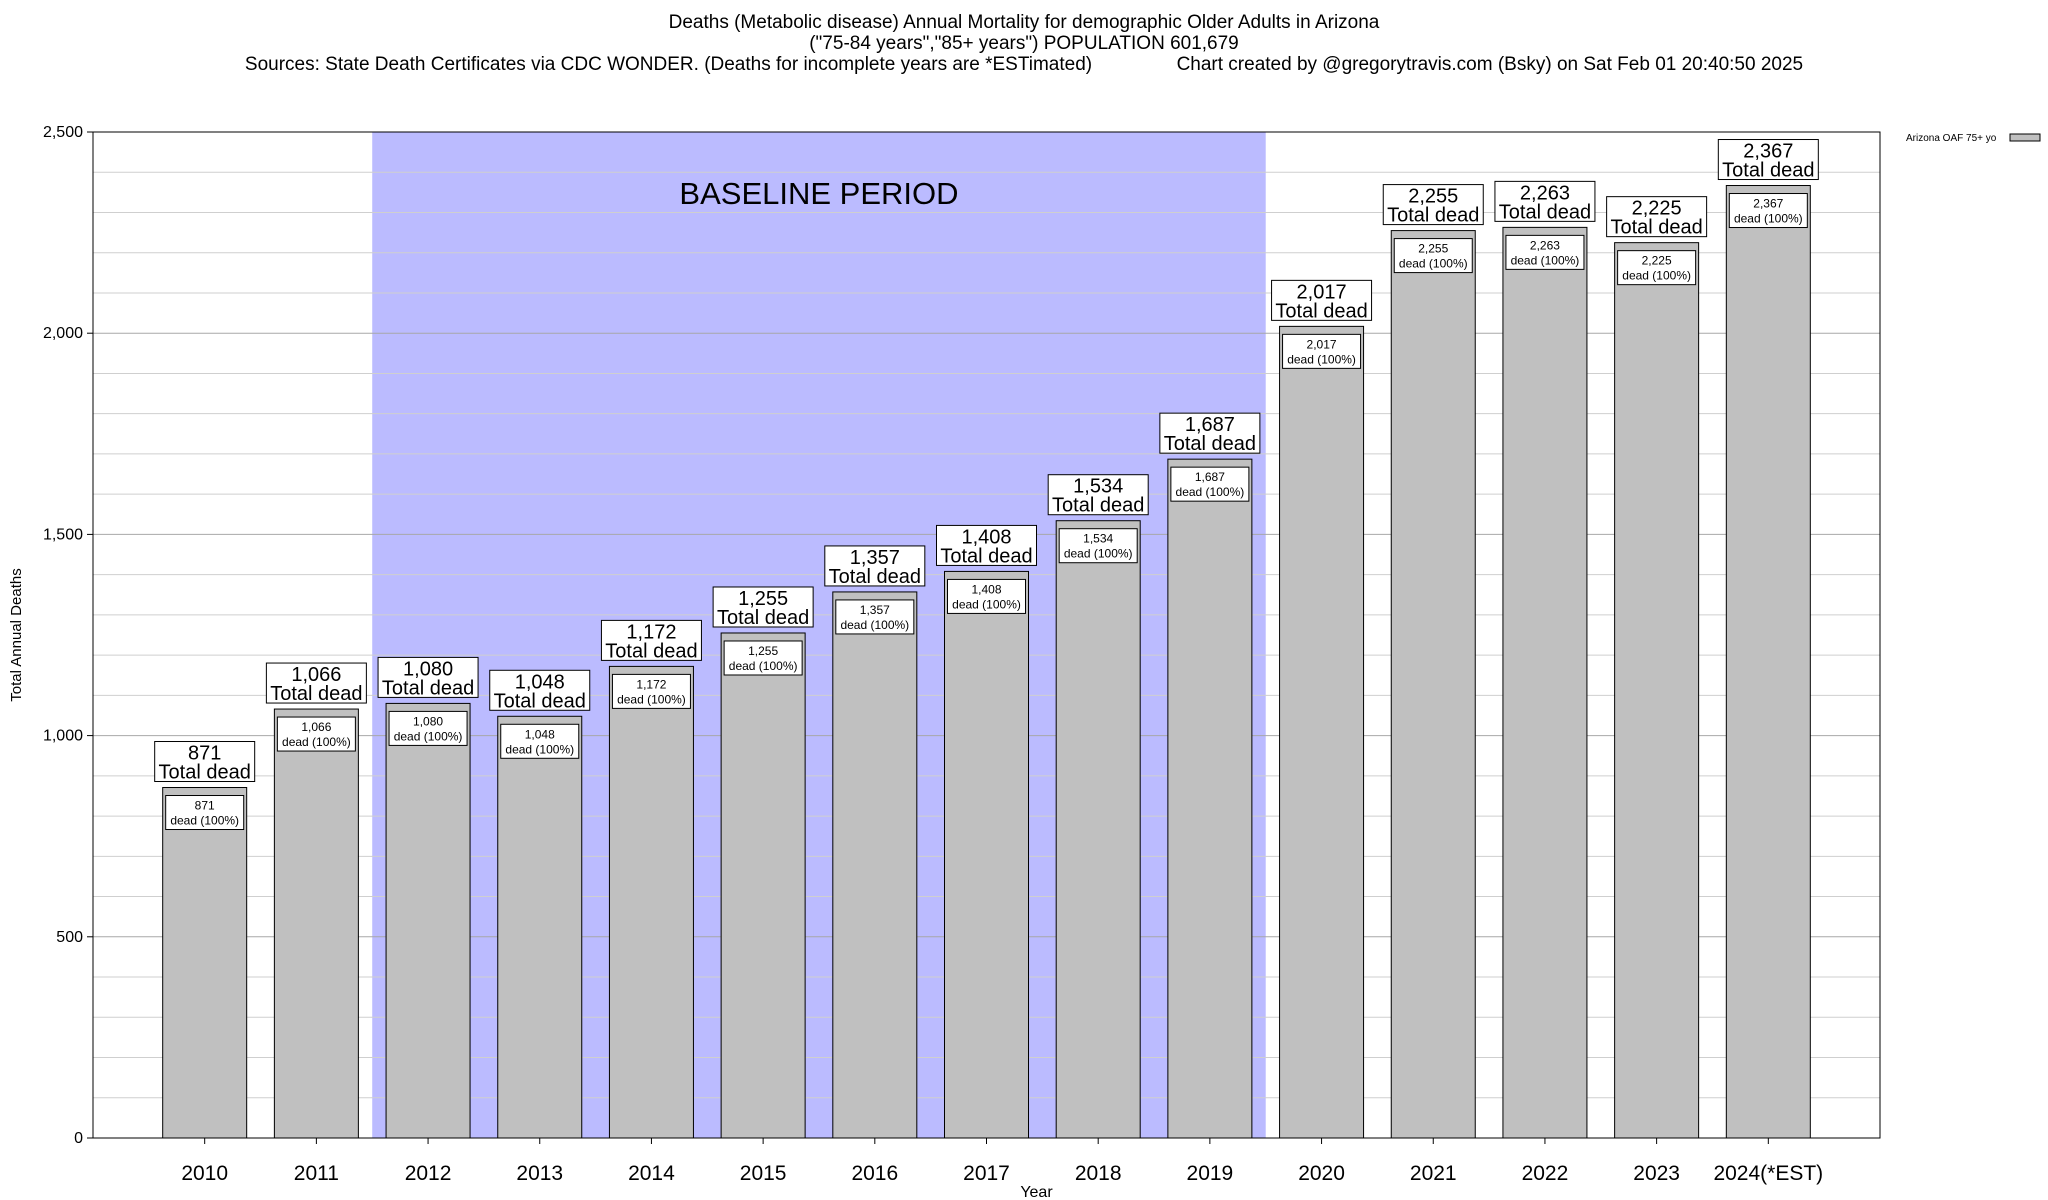  I want to click on total-value-label: 2,255, so click(1433, 197).